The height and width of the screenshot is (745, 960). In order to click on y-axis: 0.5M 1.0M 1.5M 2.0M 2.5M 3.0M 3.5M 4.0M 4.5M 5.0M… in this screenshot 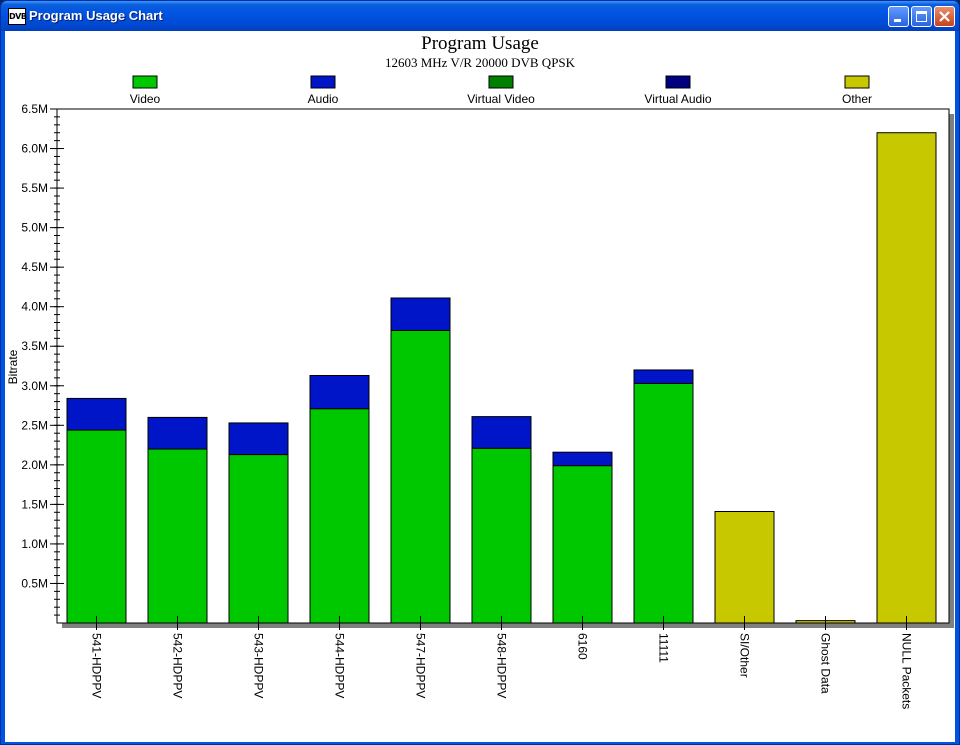, I will do `click(42, 359)`.